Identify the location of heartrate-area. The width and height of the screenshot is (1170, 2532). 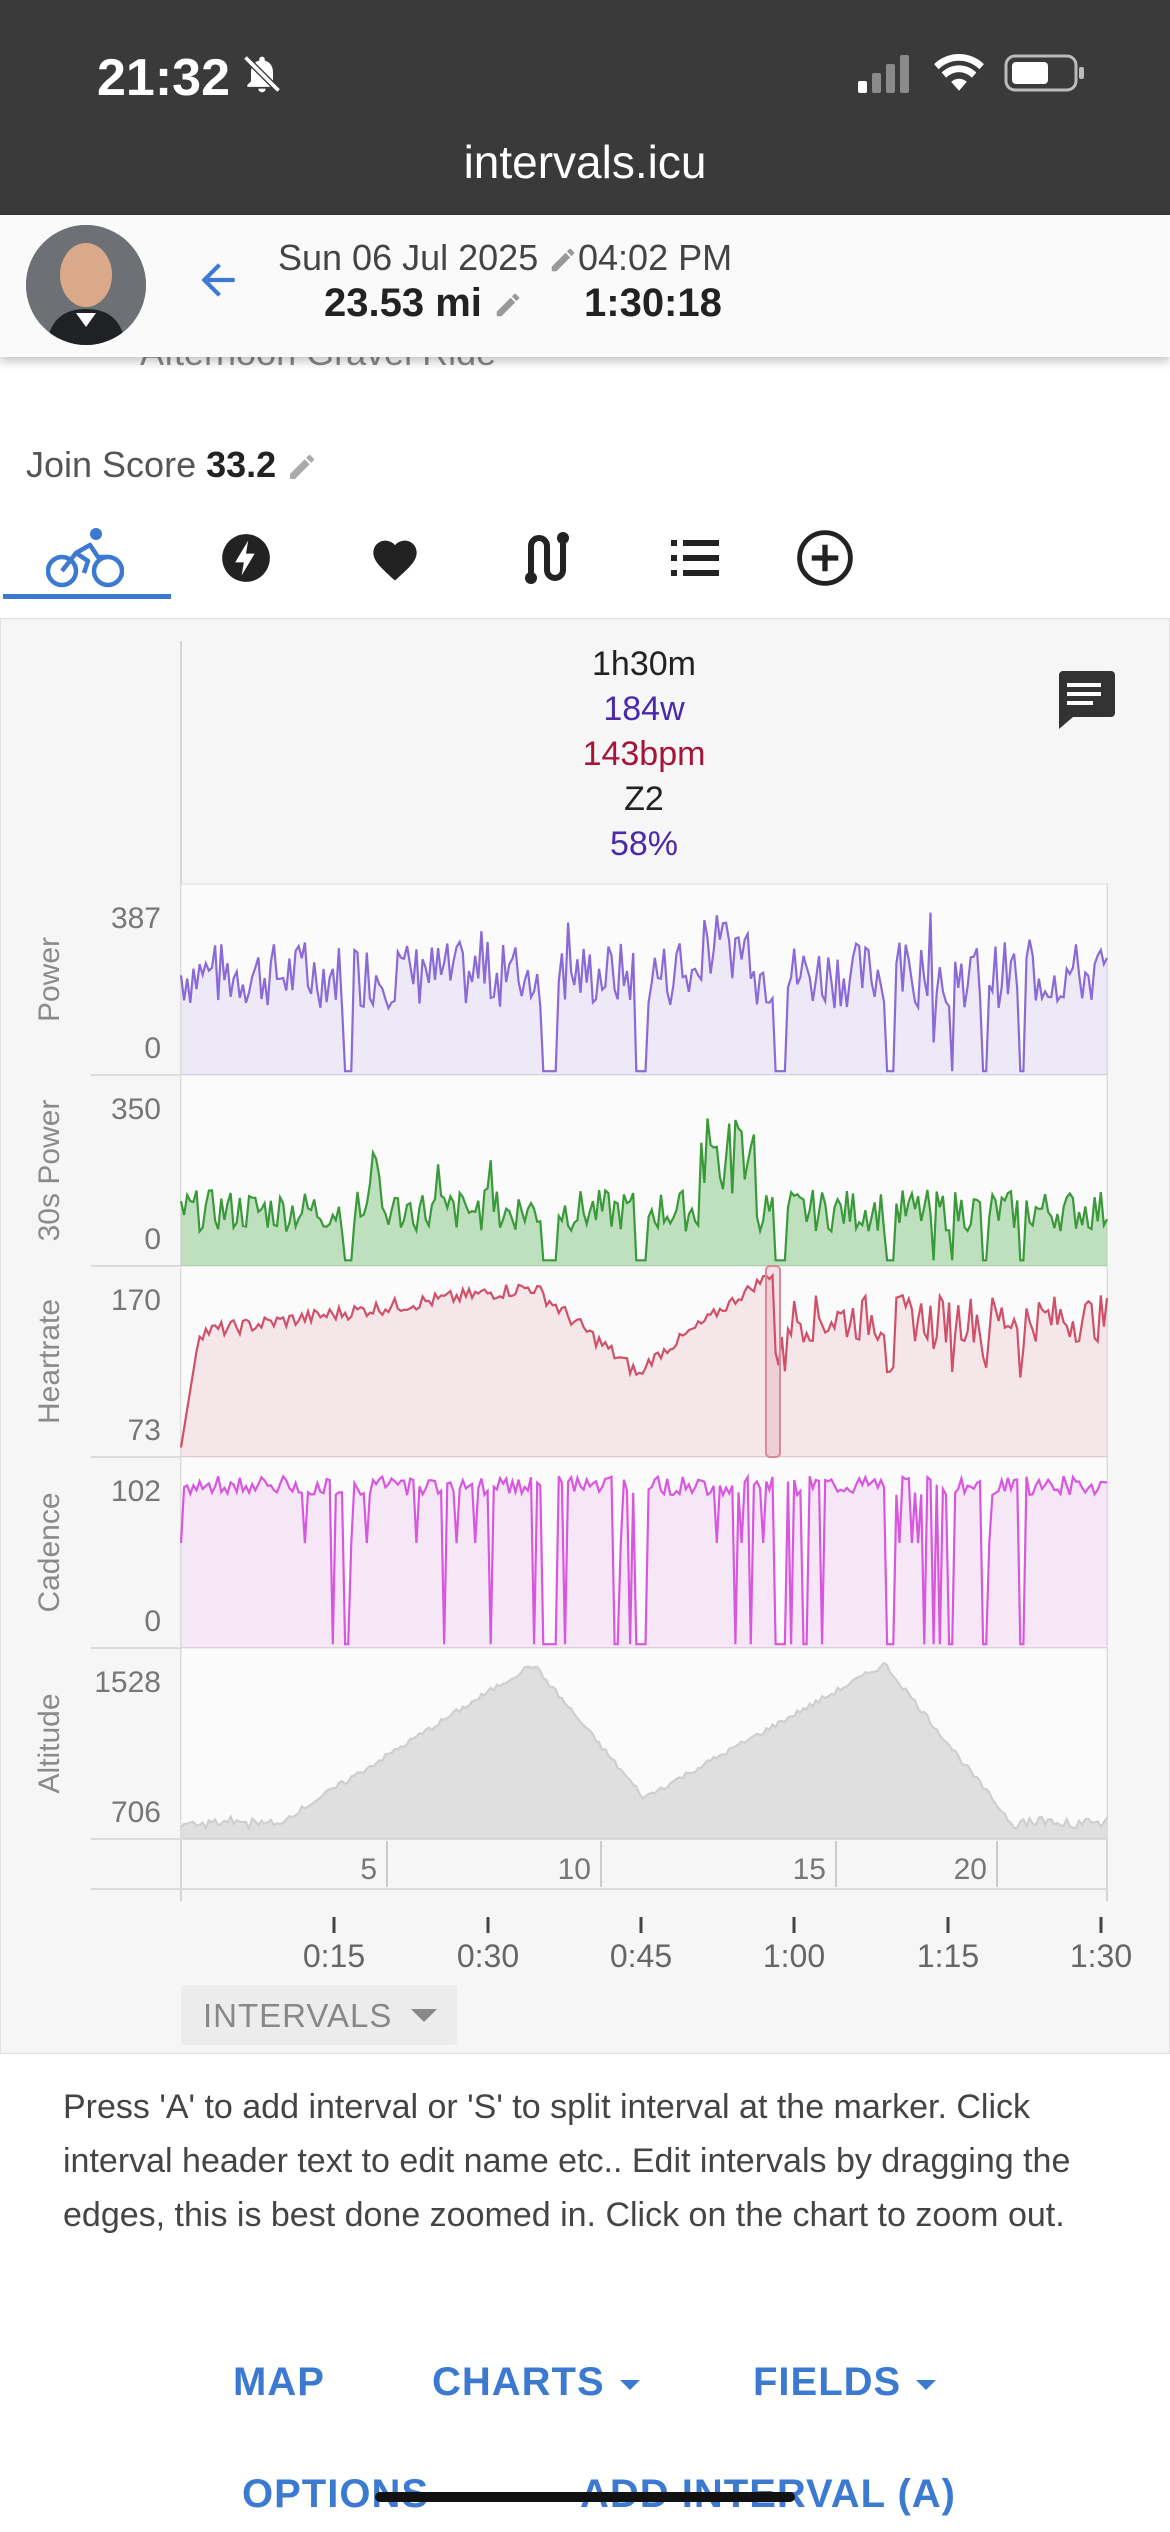
(644, 1366).